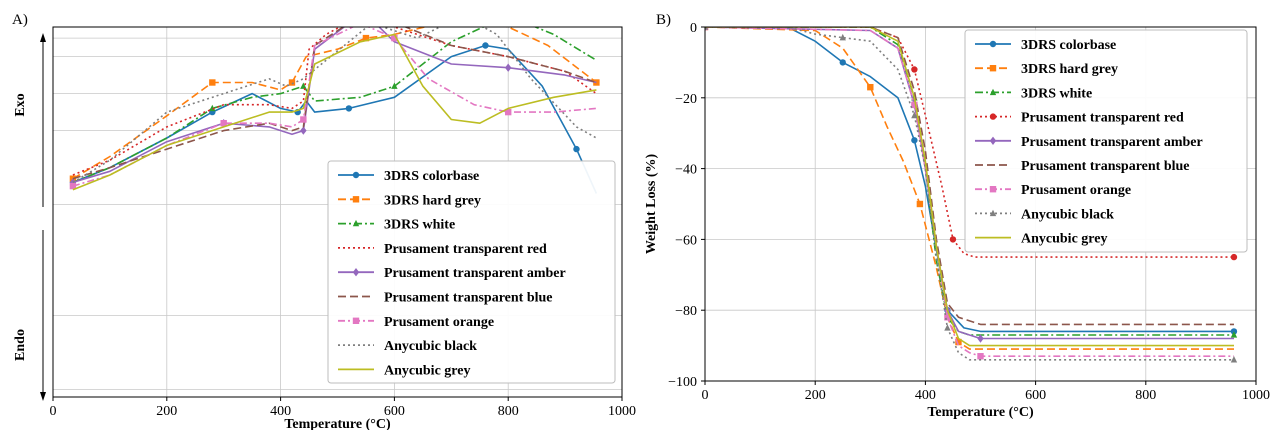  What do you see at coordinates (663, 20) in the screenshot?
I see `panel-label: B)` at bounding box center [663, 20].